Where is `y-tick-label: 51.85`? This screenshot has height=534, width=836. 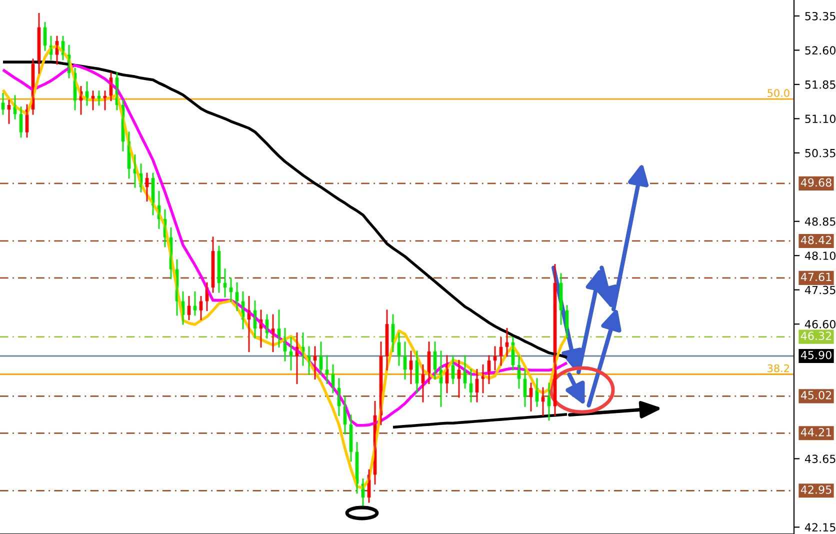
y-tick-label: 51.85 is located at coordinates (820, 84).